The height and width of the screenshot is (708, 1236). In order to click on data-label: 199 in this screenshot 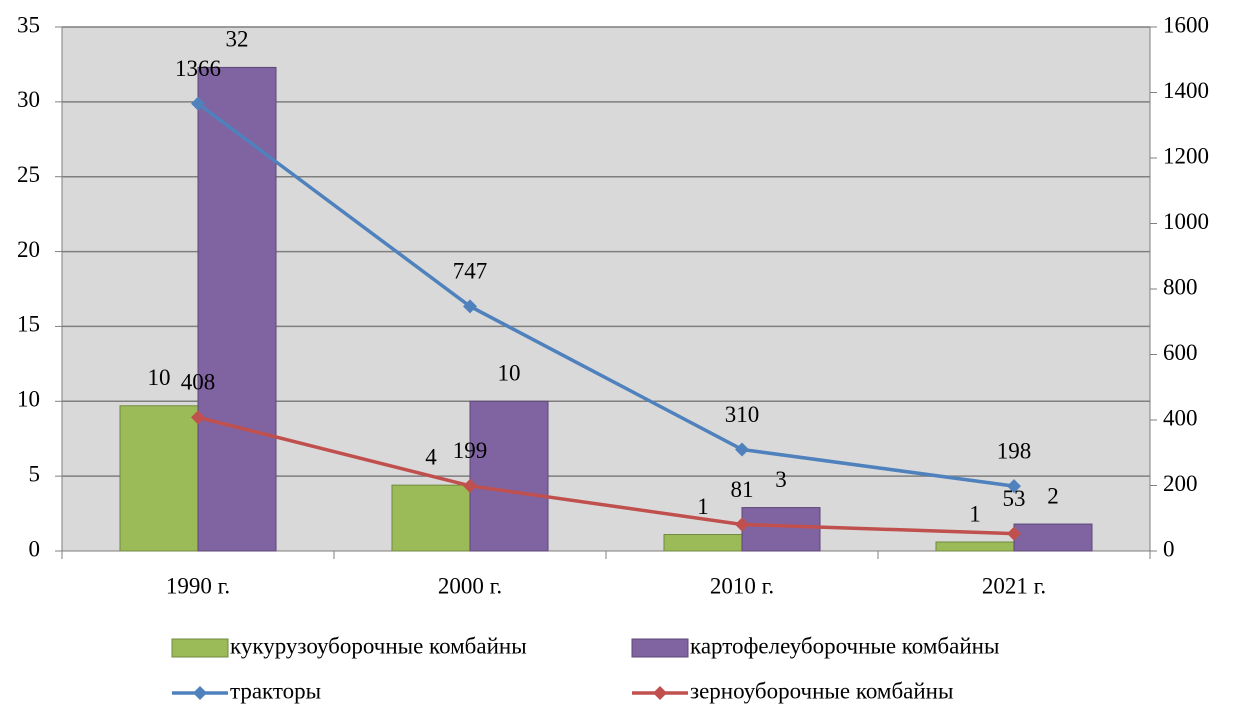, I will do `click(470, 450)`.